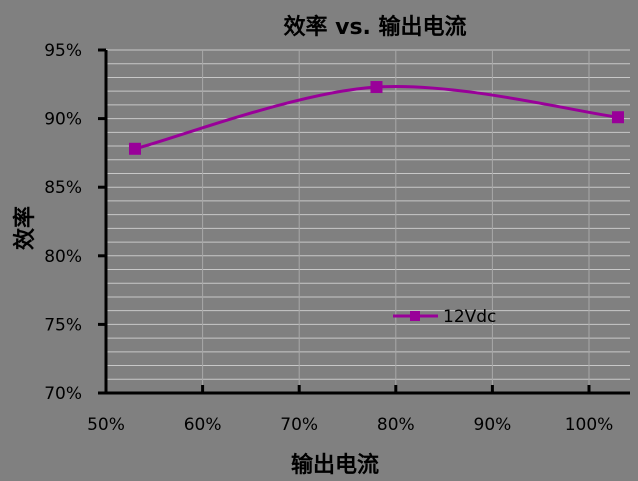 The image size is (638, 481). Describe the element at coordinates (415, 316) in the screenshot. I see `legend-marker-swatch` at that location.